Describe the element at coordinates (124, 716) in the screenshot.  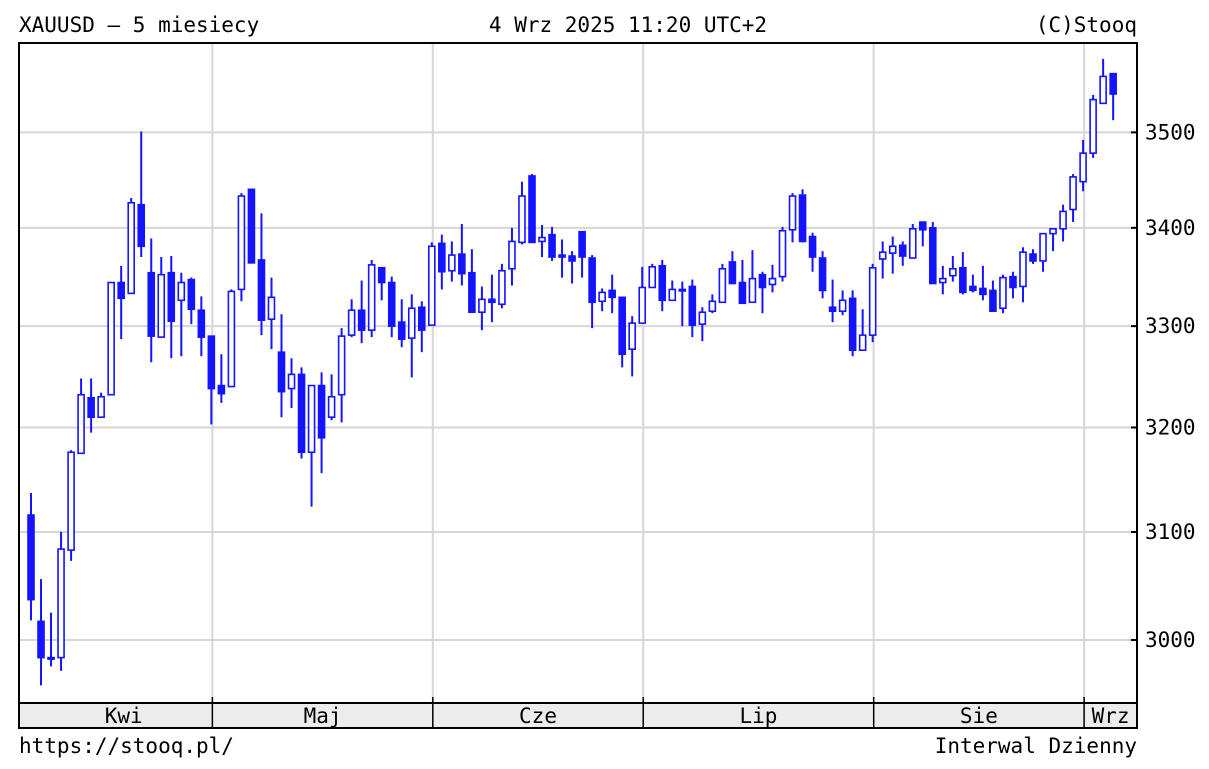
I see `x-tick-label-kwi: Kwi` at that location.